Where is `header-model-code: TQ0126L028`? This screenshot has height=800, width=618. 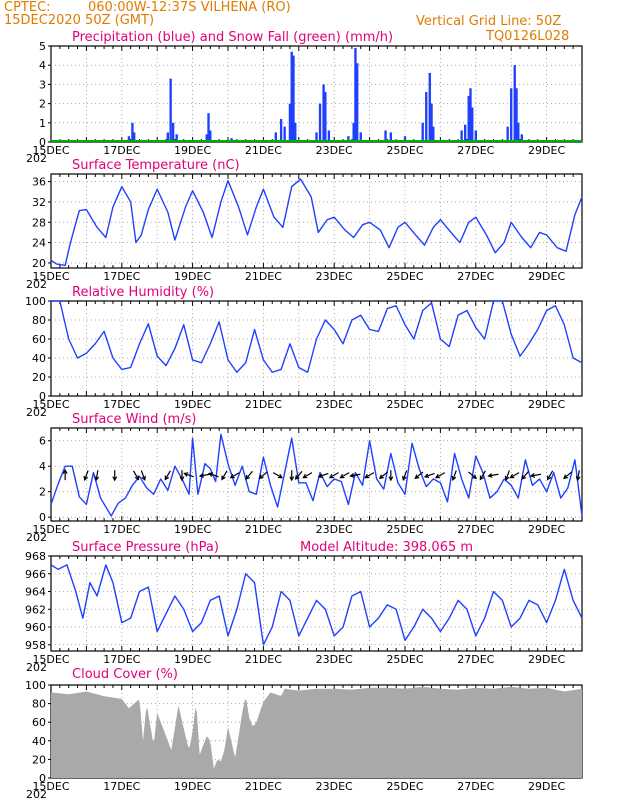
header-model-code: TQ0126L028 is located at coordinates (527, 36).